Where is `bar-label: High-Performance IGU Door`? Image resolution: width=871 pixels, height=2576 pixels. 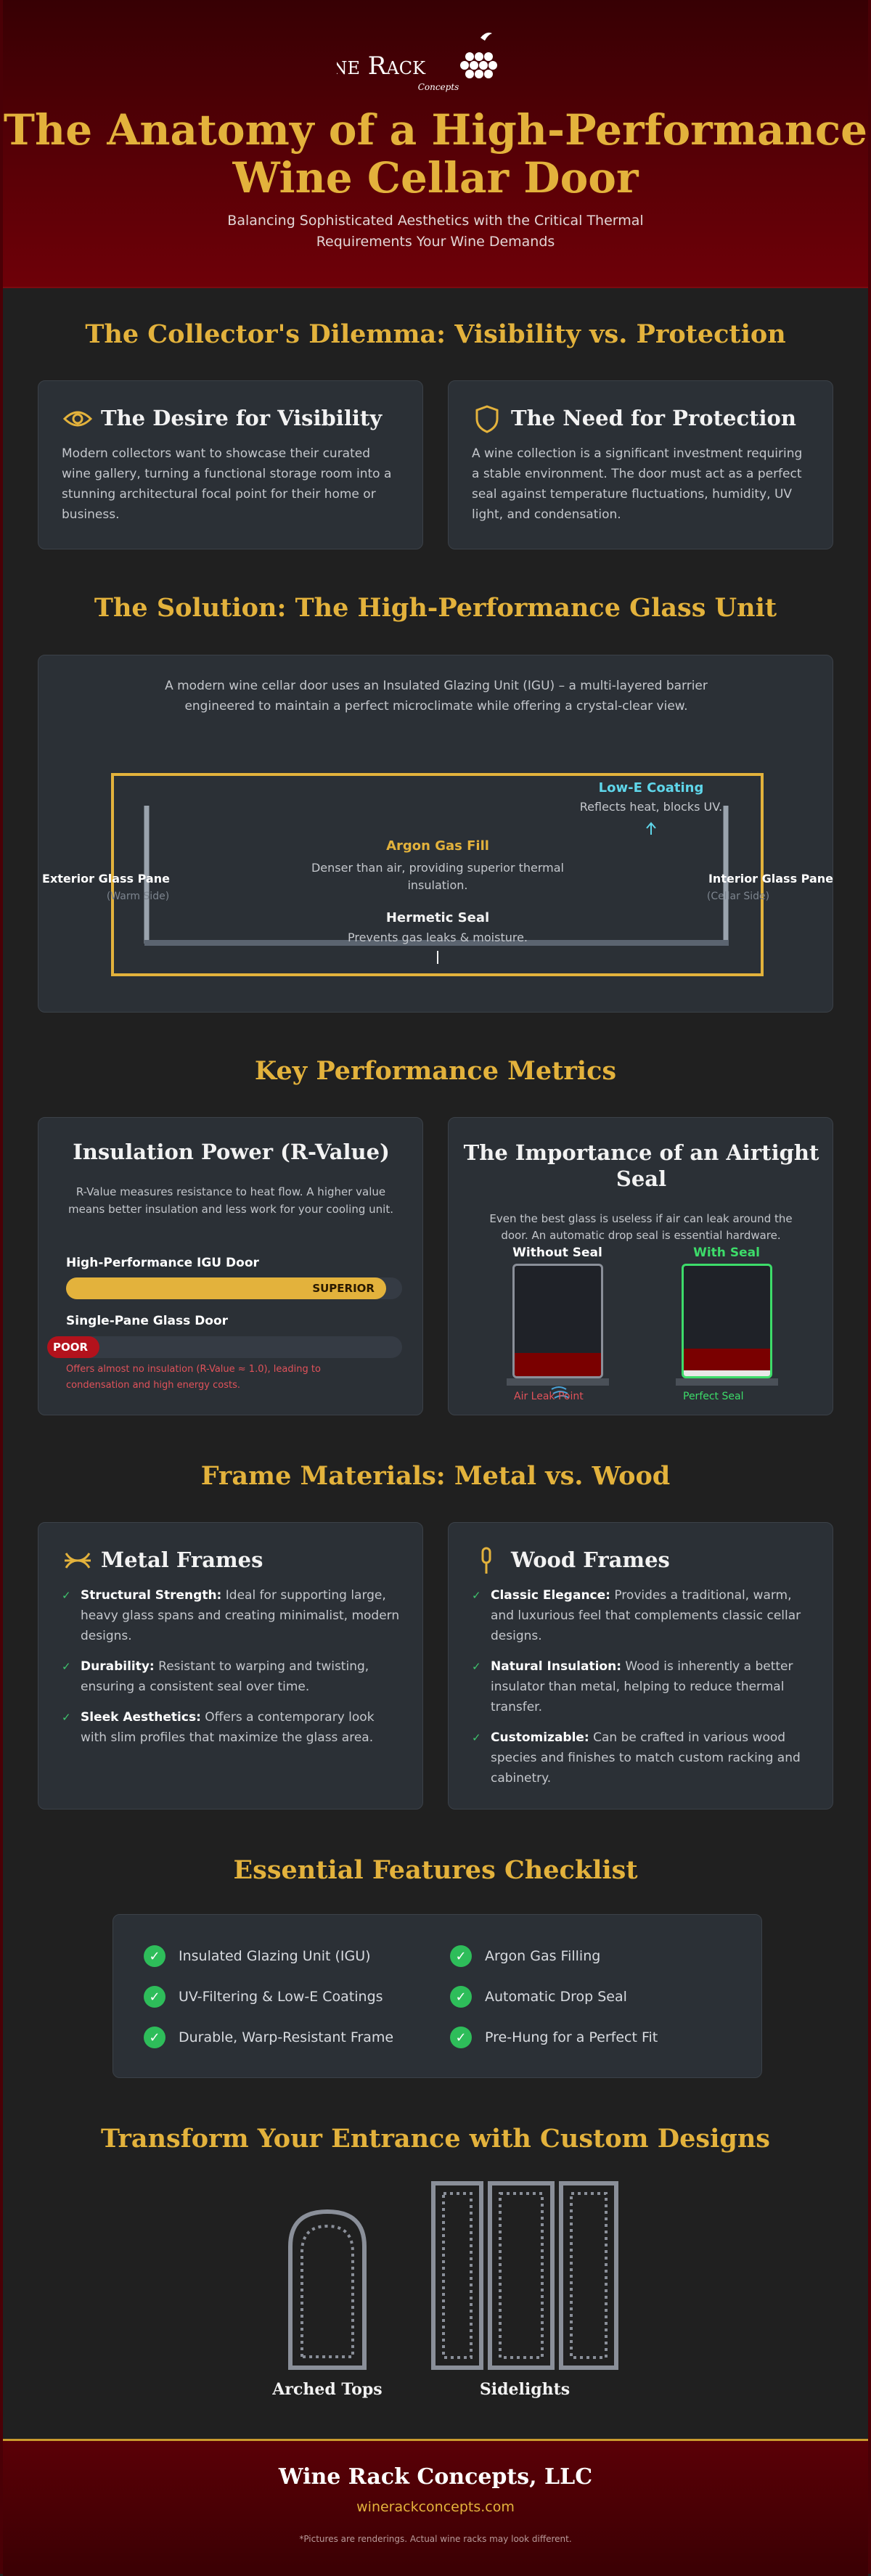
bar-label: High-Performance IGU Door is located at coordinates (163, 1263).